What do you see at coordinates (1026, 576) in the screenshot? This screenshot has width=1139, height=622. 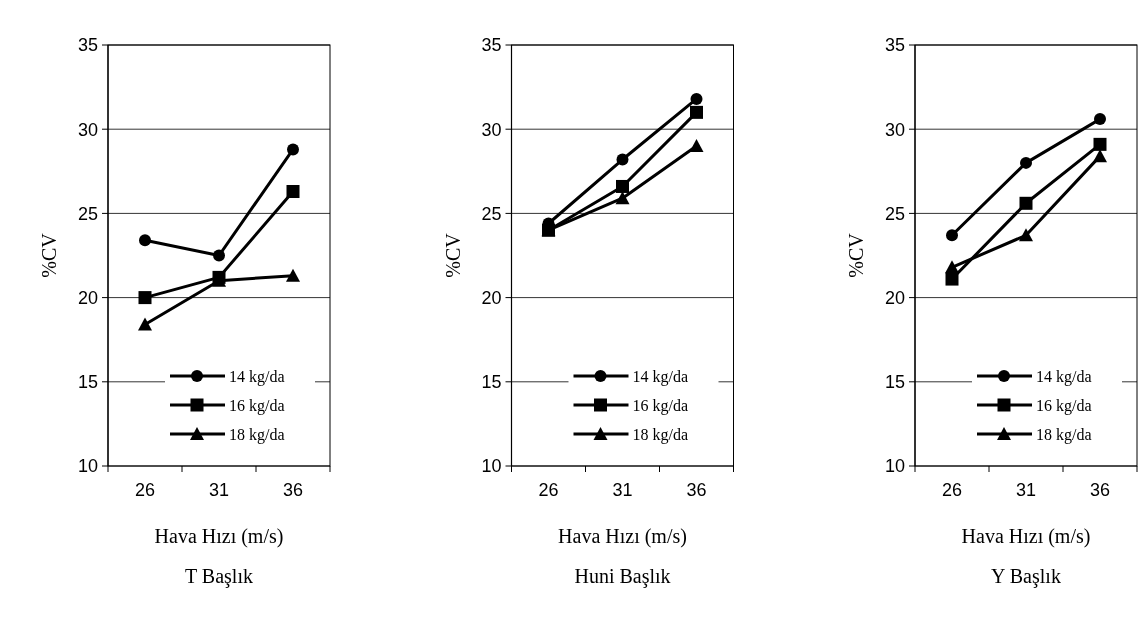 I see `text: Y Başlık` at bounding box center [1026, 576].